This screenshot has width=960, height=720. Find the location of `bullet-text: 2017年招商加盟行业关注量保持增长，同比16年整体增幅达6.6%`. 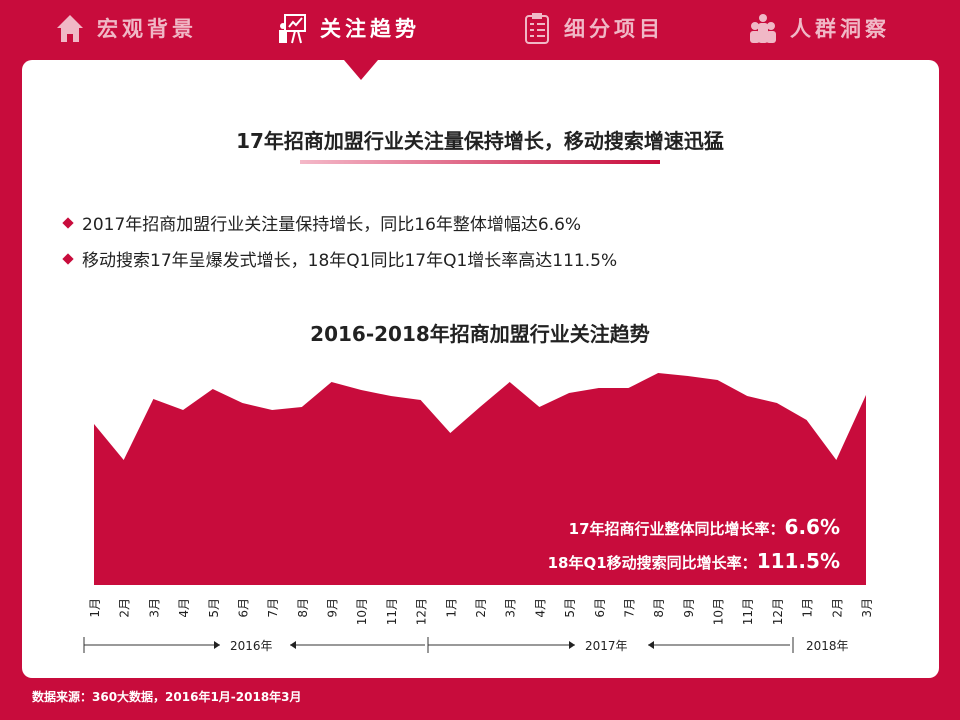

bullet-text: 2017年招商加盟行业关注量保持增长，同比16年整体增幅达6.6% is located at coordinates (332, 225).